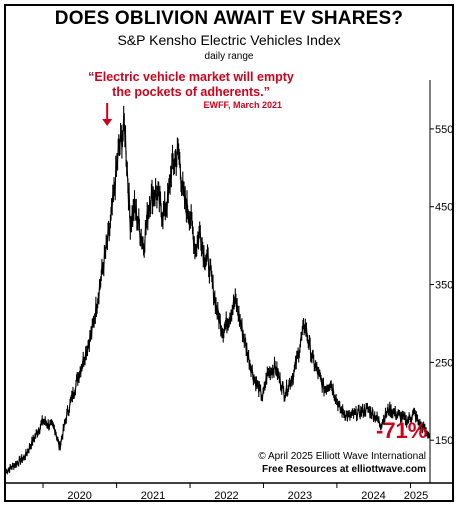  Describe the element at coordinates (107, 122) in the screenshot. I see `arrow-down-icon` at that location.